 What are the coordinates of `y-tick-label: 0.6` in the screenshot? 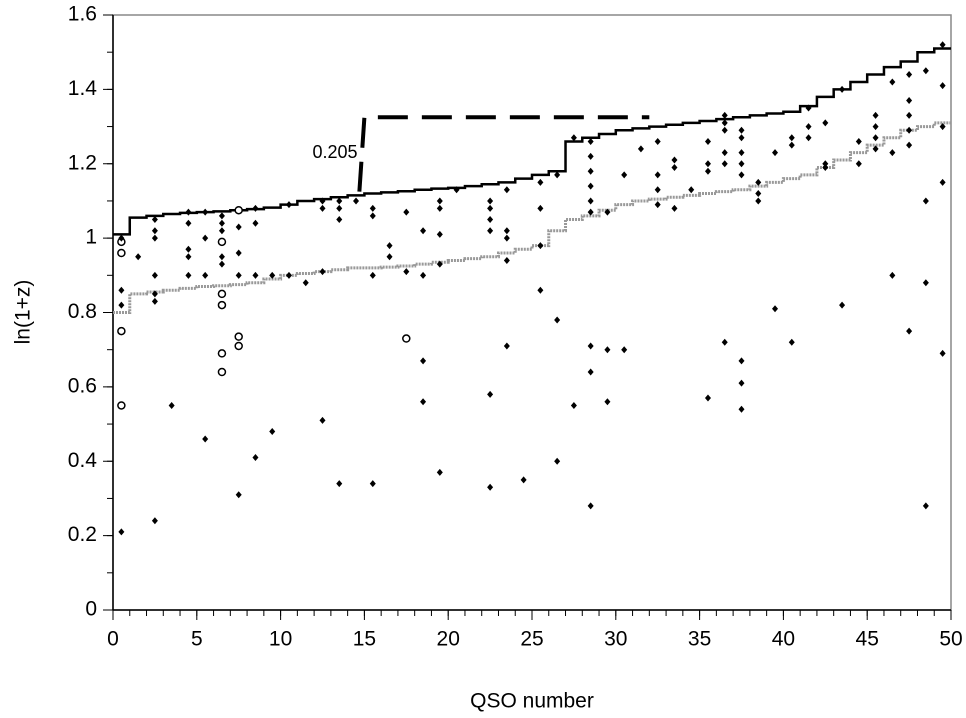 It's located at (82, 385).